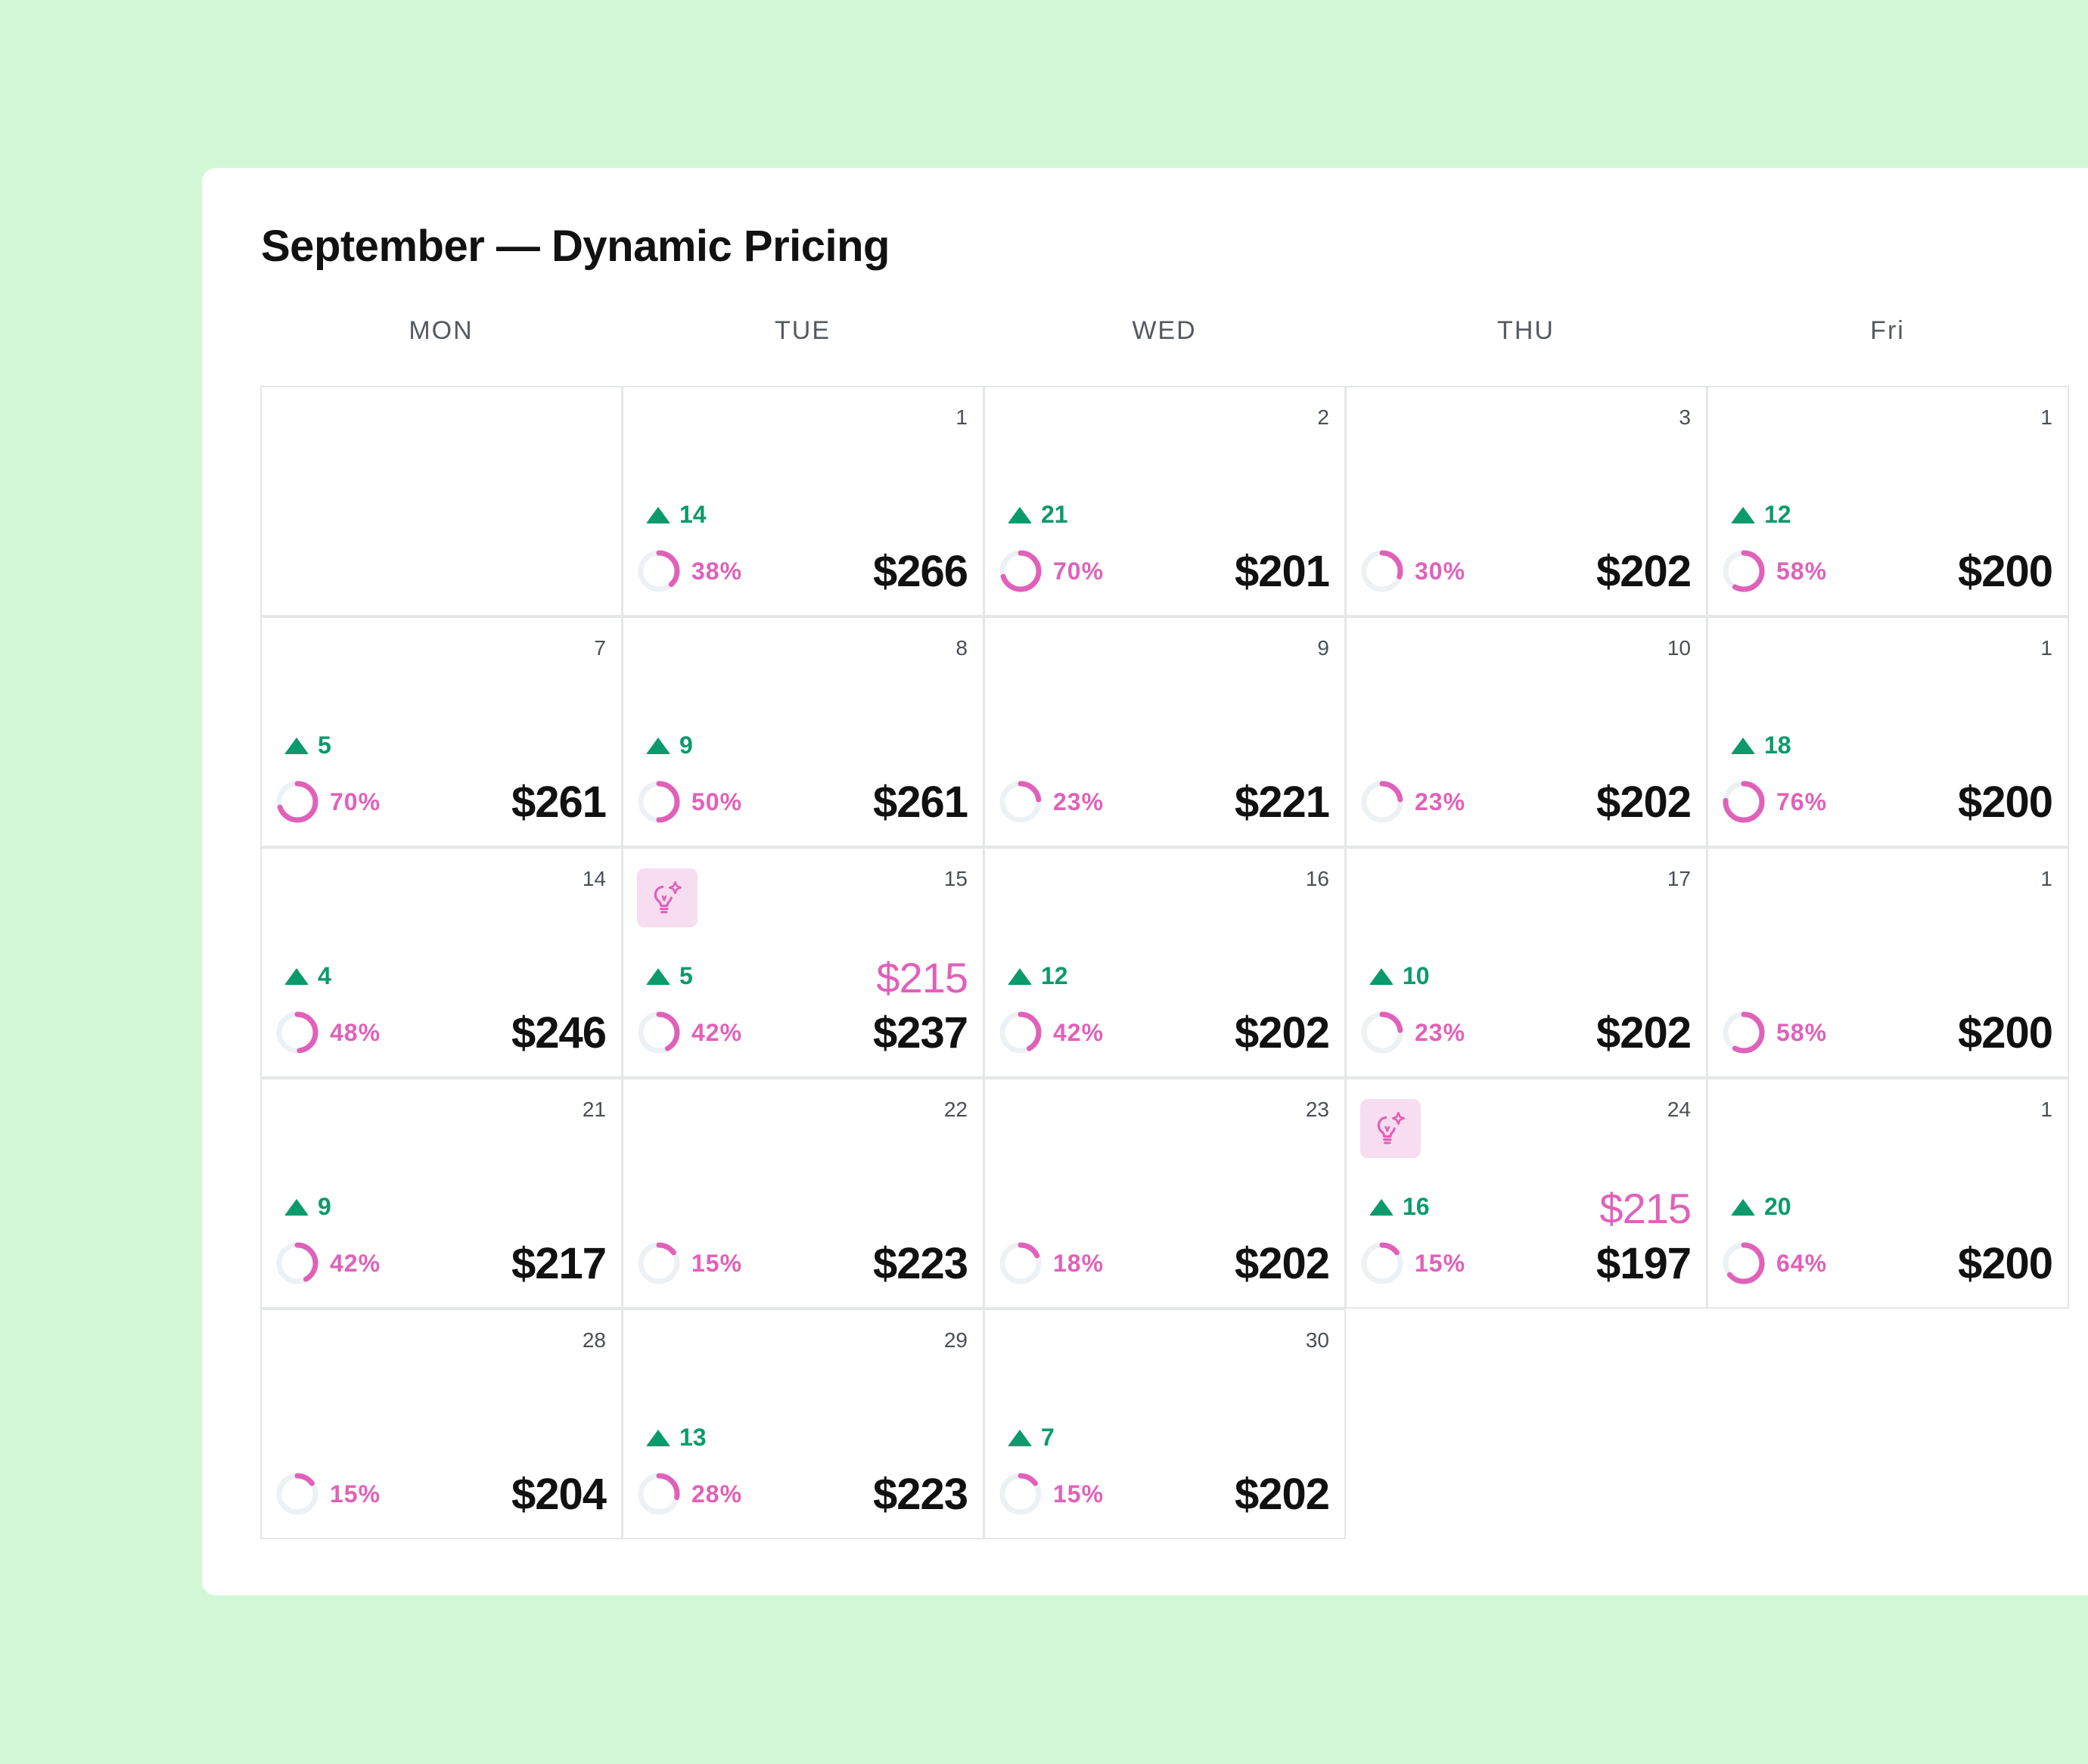 The height and width of the screenshot is (1764, 2088). Describe the element at coordinates (920, 1263) in the screenshot. I see `nightly-price: $223` at that location.